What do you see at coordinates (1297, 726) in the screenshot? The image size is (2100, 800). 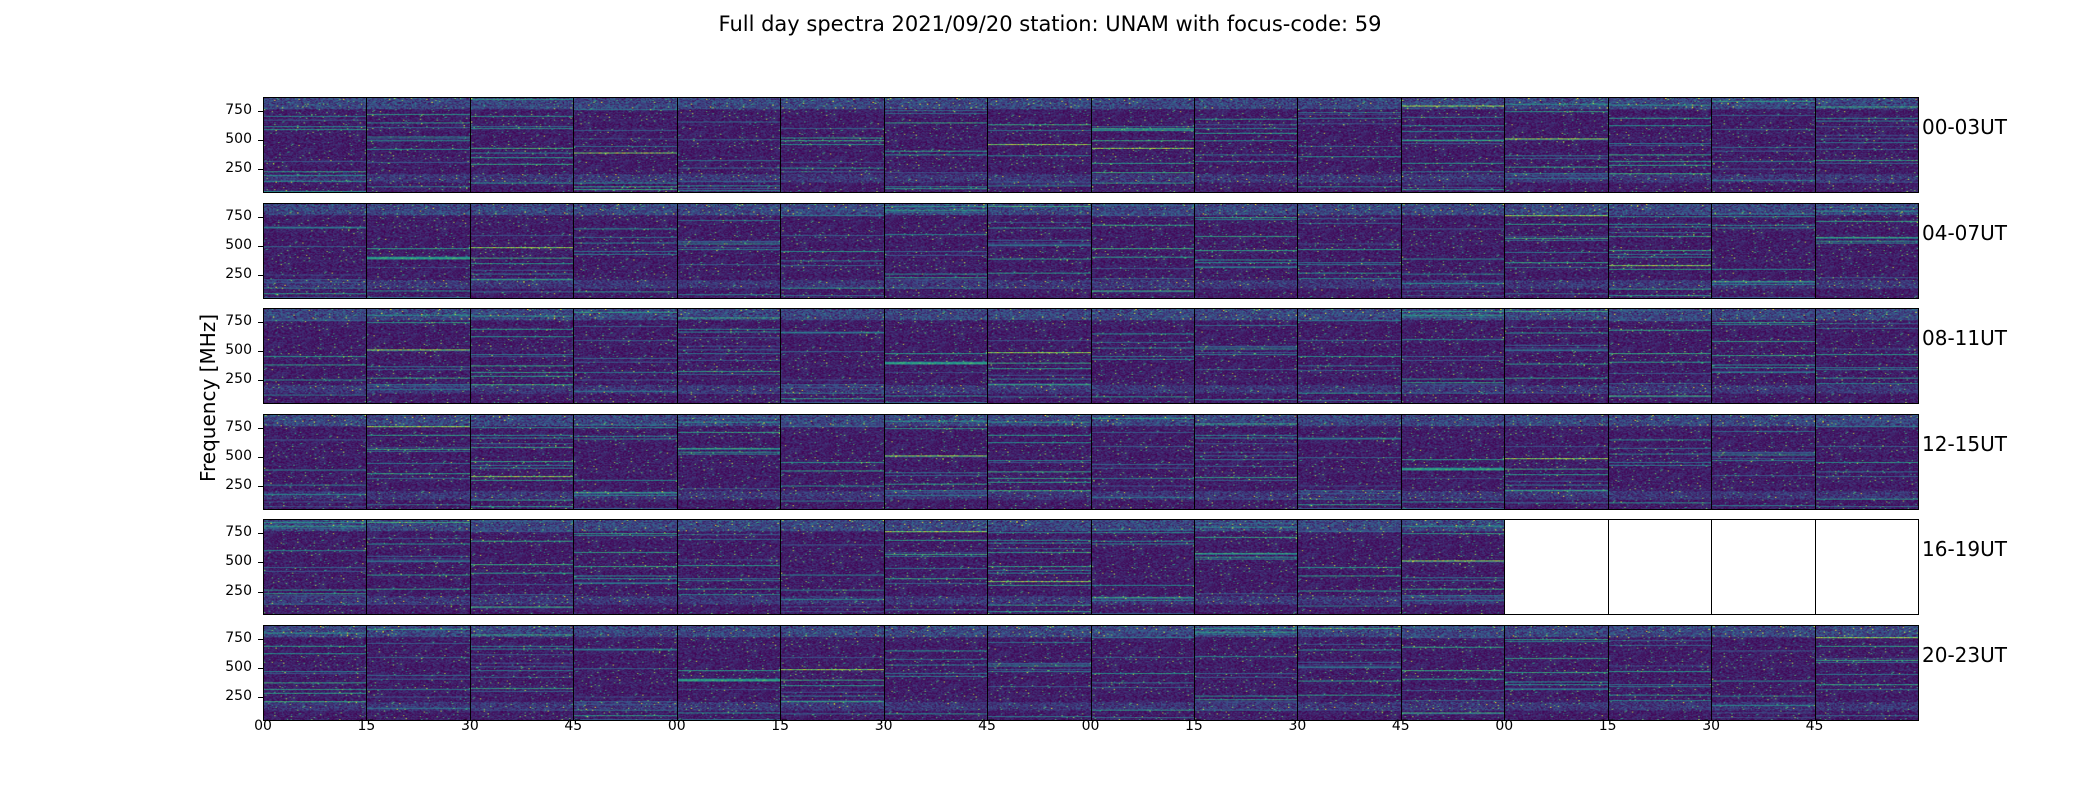 I see `x-tick-label: 30` at bounding box center [1297, 726].